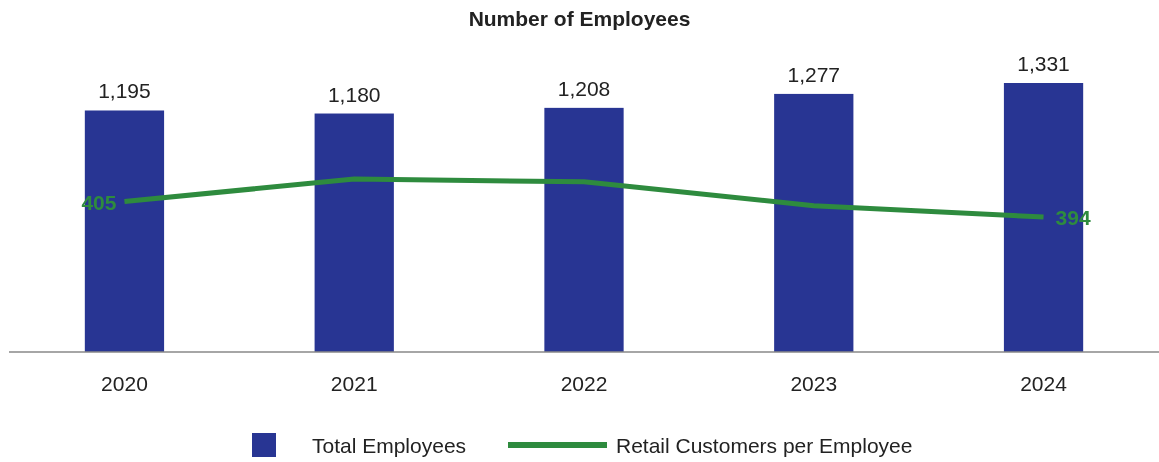  Describe the element at coordinates (124, 91) in the screenshot. I see `data-label: 1,195` at that location.